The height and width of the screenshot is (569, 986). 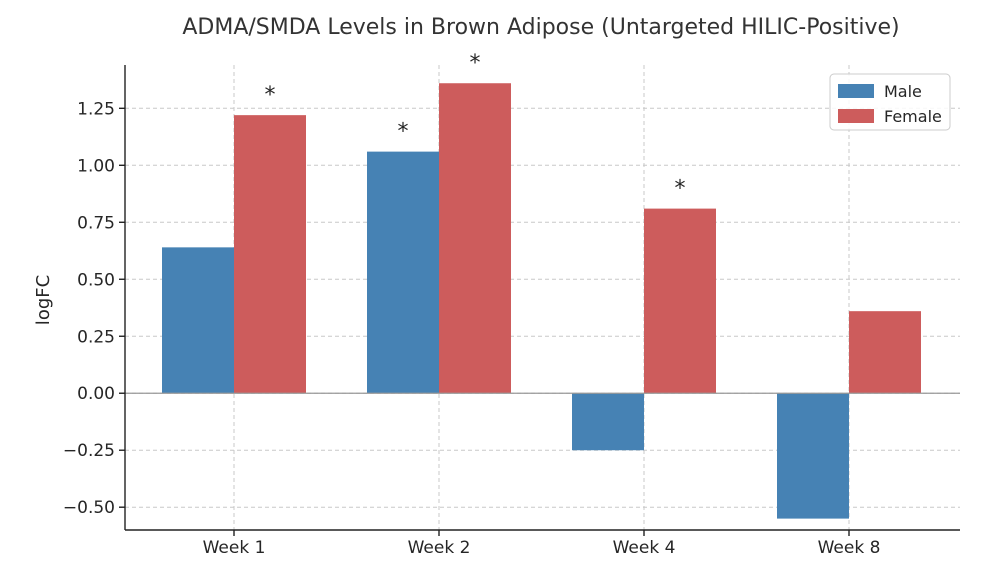 I want to click on legend: Male Female, so click(x=890, y=102).